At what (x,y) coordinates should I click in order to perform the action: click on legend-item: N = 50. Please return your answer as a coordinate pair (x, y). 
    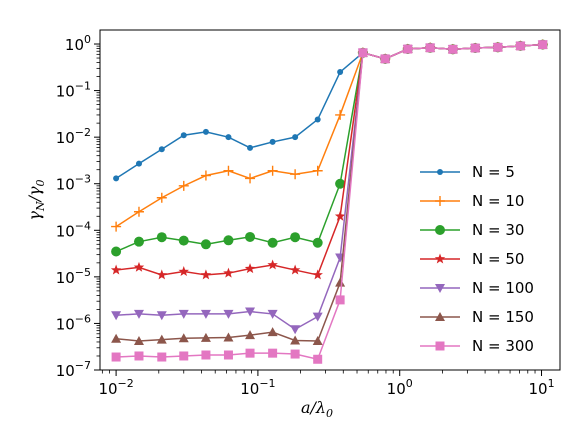
    Looking at the image, I should click on (472, 259).